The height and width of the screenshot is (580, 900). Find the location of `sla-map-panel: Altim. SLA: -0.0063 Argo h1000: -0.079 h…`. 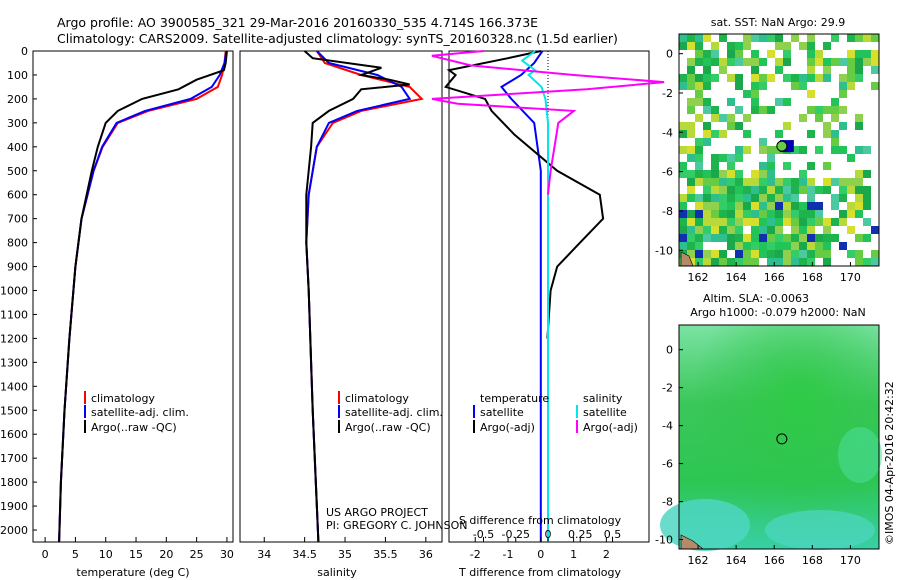

sla-map-panel: Altim. SLA: -0.0063 Argo h1000: -0.079 h… is located at coordinates (768, 429).